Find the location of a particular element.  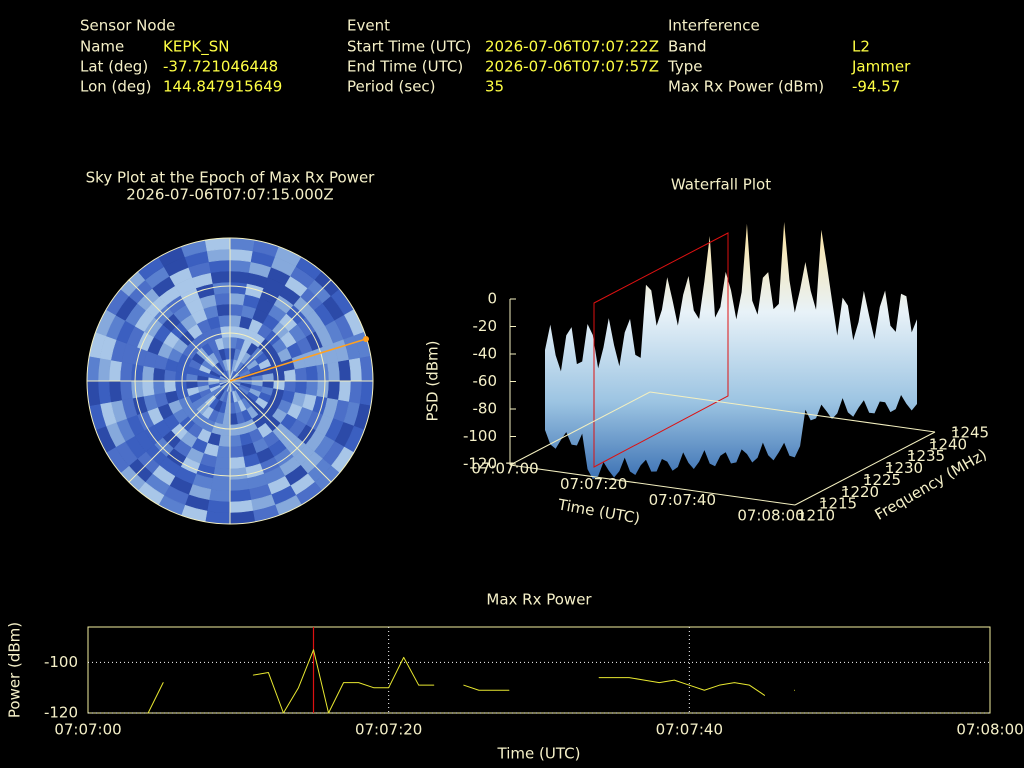

field-label: Start Time (UTC) is located at coordinates (409, 47).